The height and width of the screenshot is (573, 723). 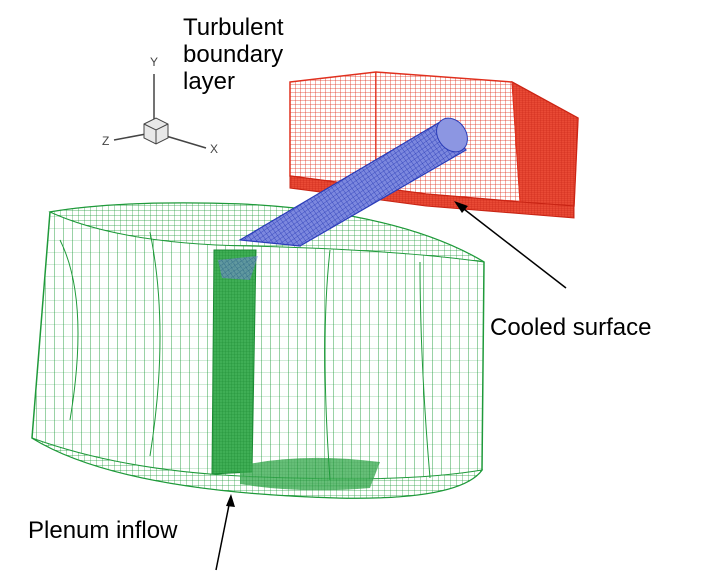 What do you see at coordinates (233, 54) in the screenshot?
I see `turbulent-boundary-layer-label: Turbulent boundary layer` at bounding box center [233, 54].